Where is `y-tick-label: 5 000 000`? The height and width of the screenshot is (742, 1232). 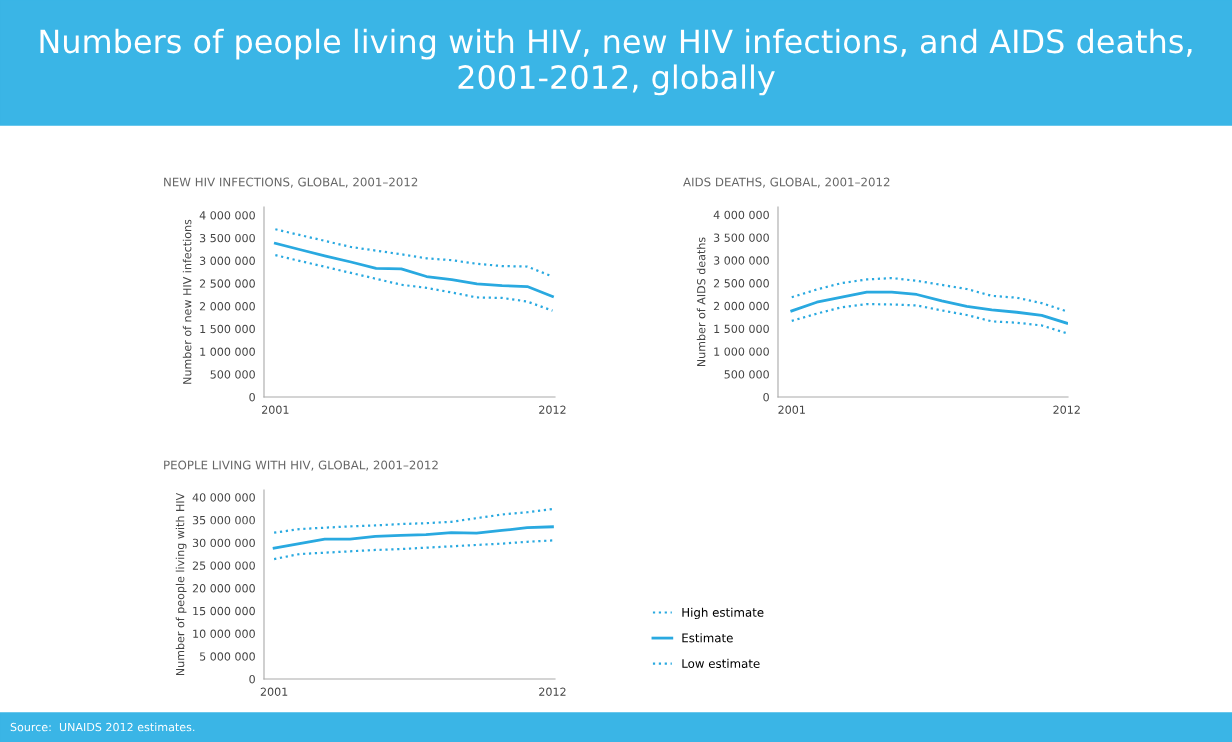
y-tick-label: 5 000 000 is located at coordinates (227, 656).